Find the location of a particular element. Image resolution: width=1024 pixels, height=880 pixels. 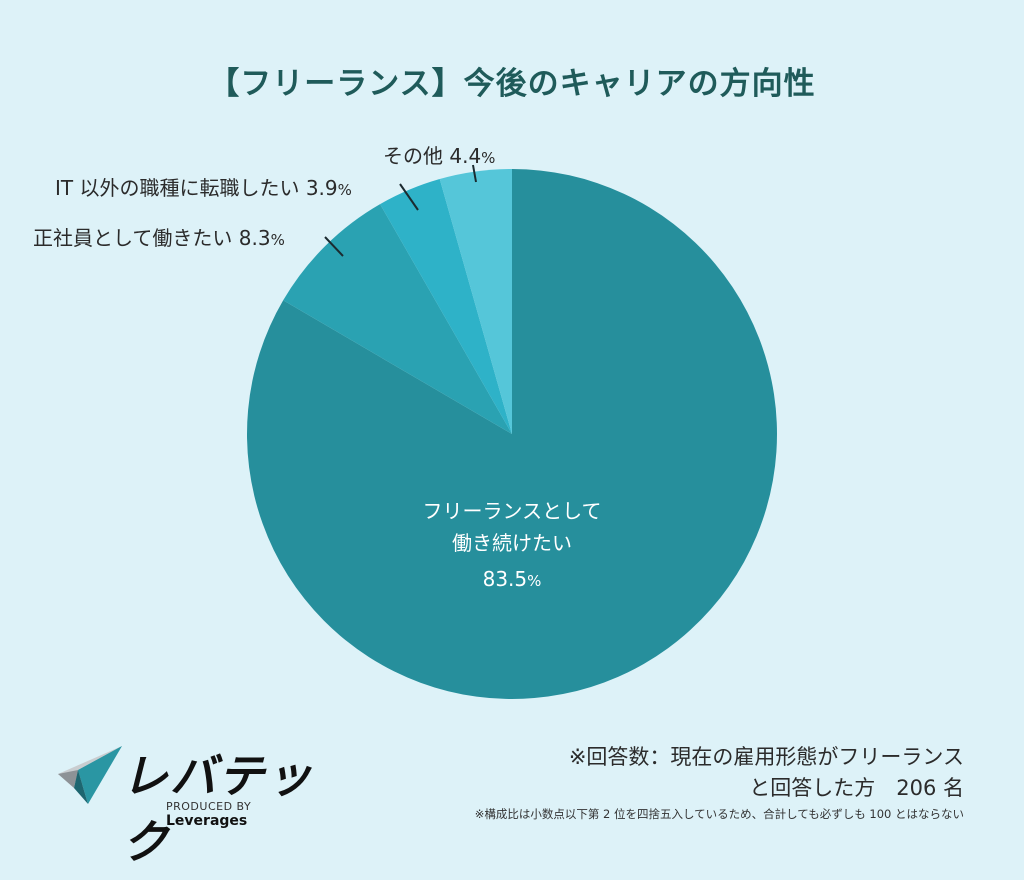

leader-line-it-other is located at coordinates (409, 197).